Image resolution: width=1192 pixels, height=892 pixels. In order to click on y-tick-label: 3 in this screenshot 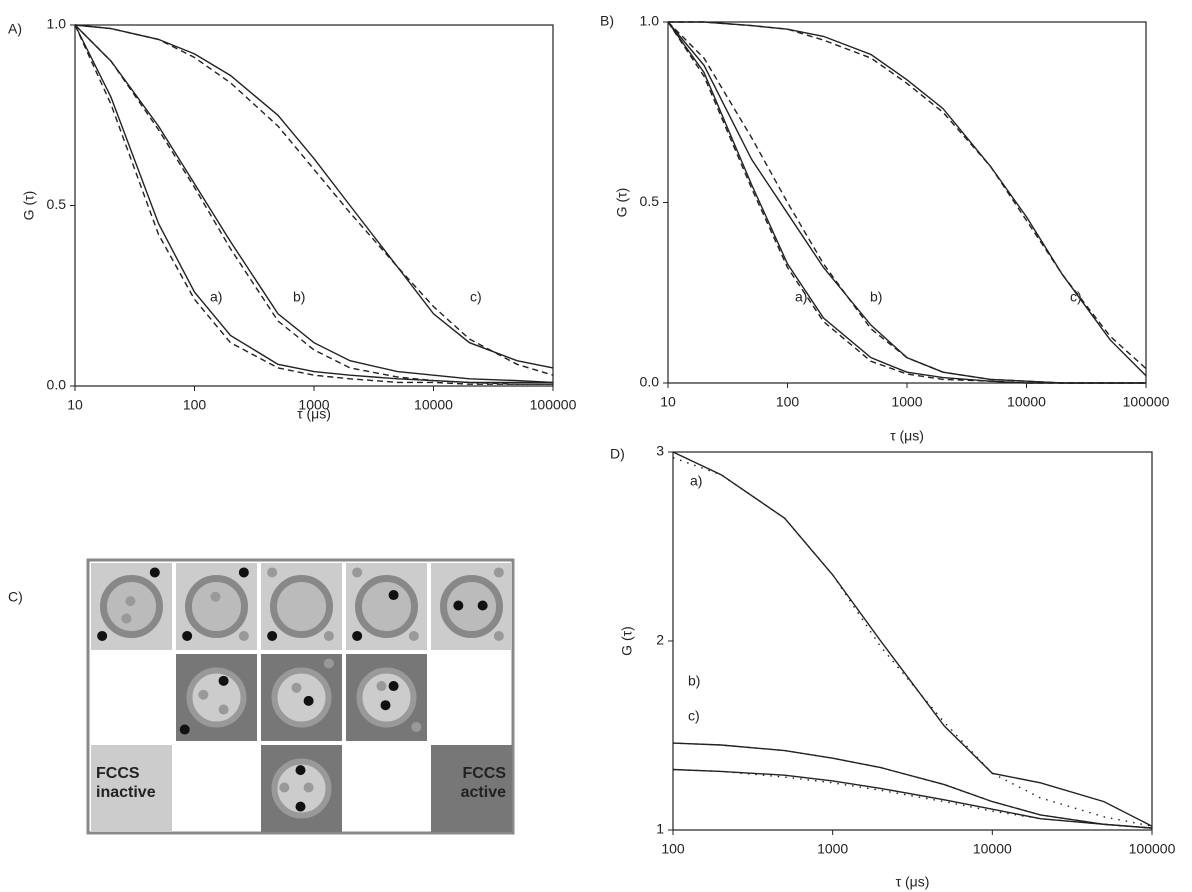, I will do `click(660, 451)`.